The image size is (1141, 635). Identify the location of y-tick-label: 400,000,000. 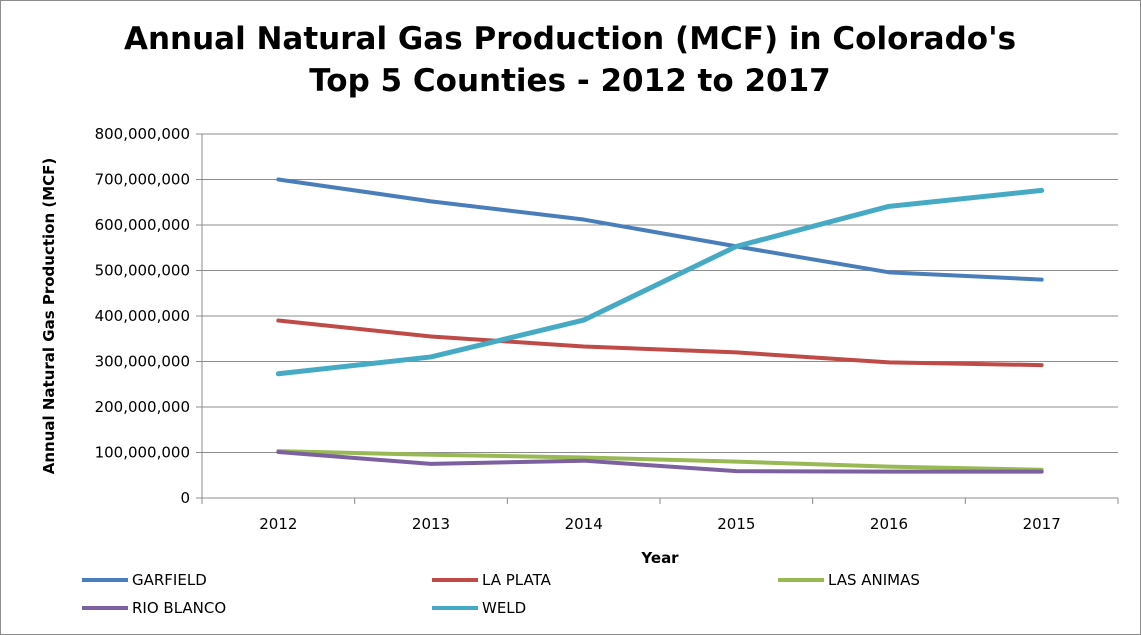
(142, 316).